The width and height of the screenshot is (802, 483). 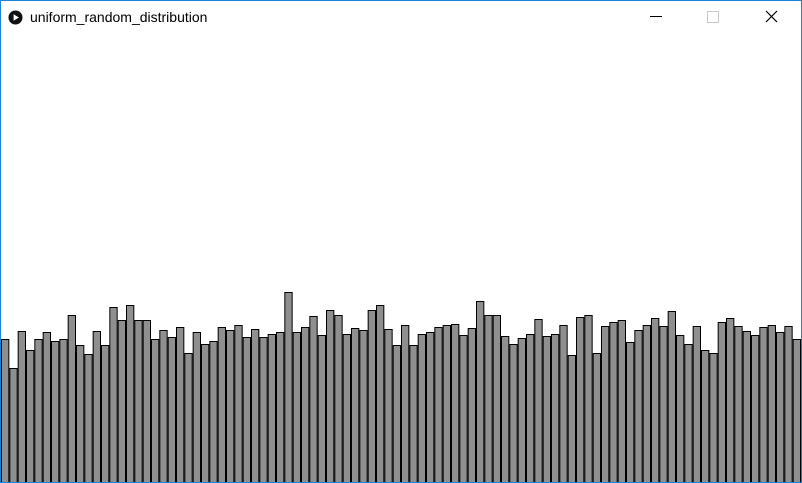 What do you see at coordinates (15, 17) in the screenshot?
I see `play-circle-icon` at bounding box center [15, 17].